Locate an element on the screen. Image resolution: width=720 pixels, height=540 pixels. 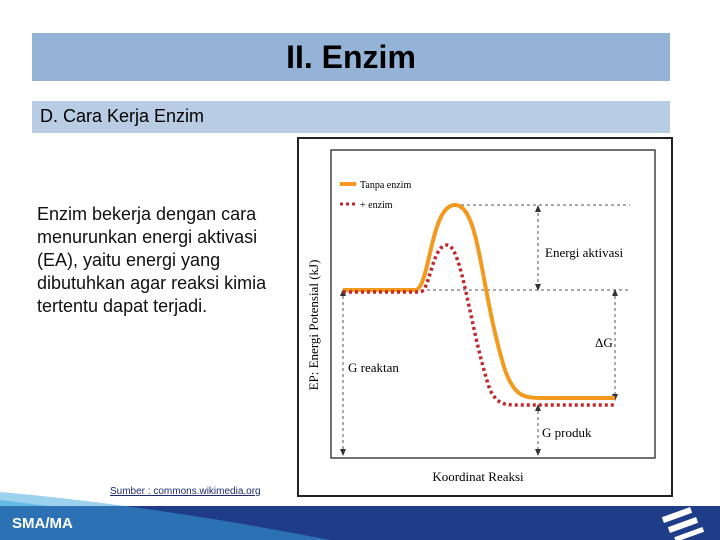
legend-label: Tanpa enzim is located at coordinates (385, 185).